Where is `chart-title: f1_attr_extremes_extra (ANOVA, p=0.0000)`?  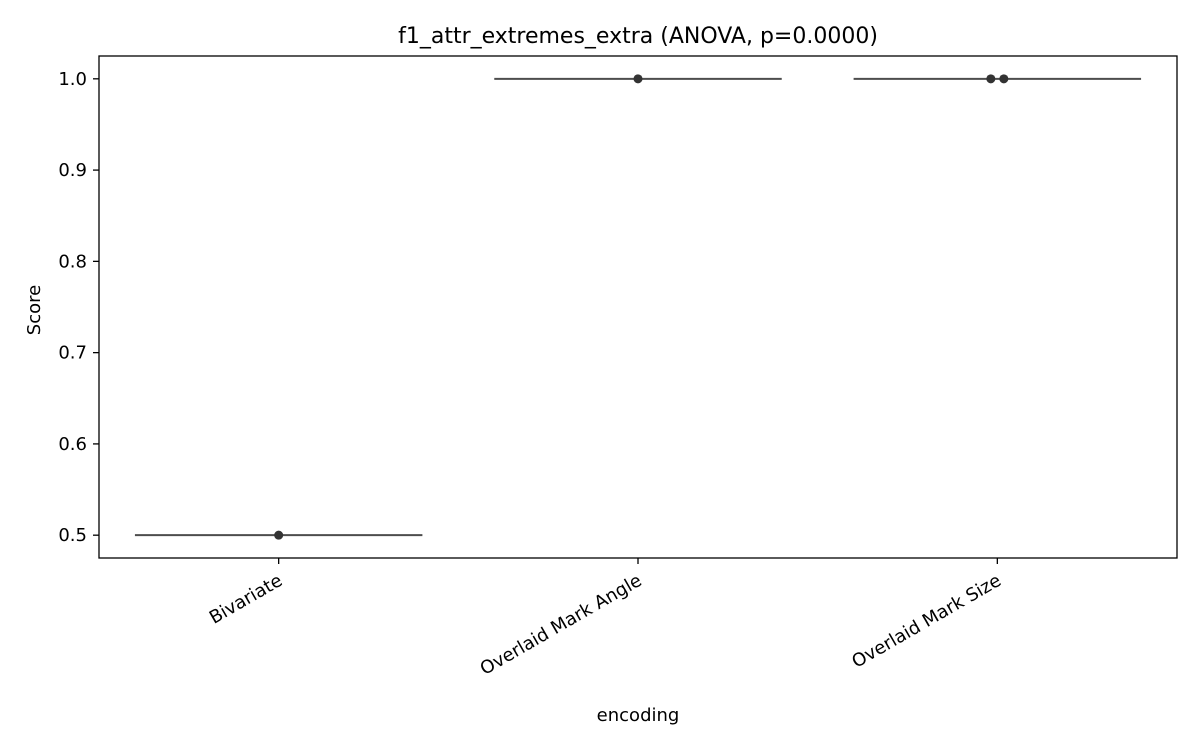 chart-title: f1_attr_extremes_extra (ANOVA, p=0.0000) is located at coordinates (638, 36).